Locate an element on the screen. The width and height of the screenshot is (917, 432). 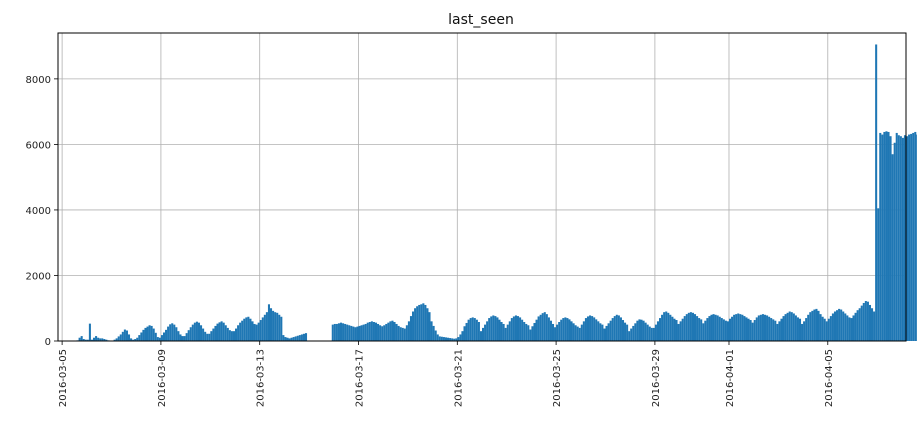
y-tick-label: 4000 is located at coordinates (38, 211).